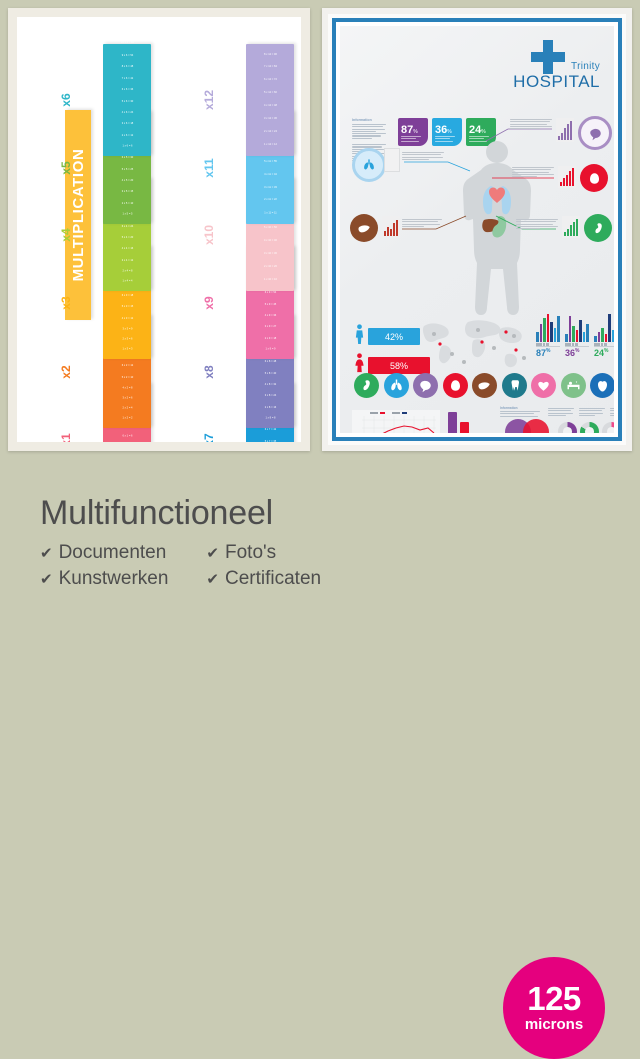 This screenshot has width=640, height=1059. Describe the element at coordinates (209, 100) in the screenshot. I see `multiplication-label-x12: x12` at that location.